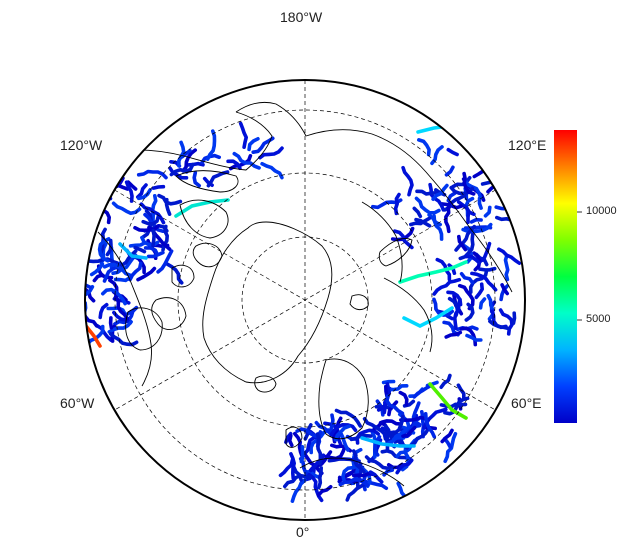  What do you see at coordinates (598, 319) in the screenshot?
I see `colorbar-label-5000: 5000` at bounding box center [598, 319].